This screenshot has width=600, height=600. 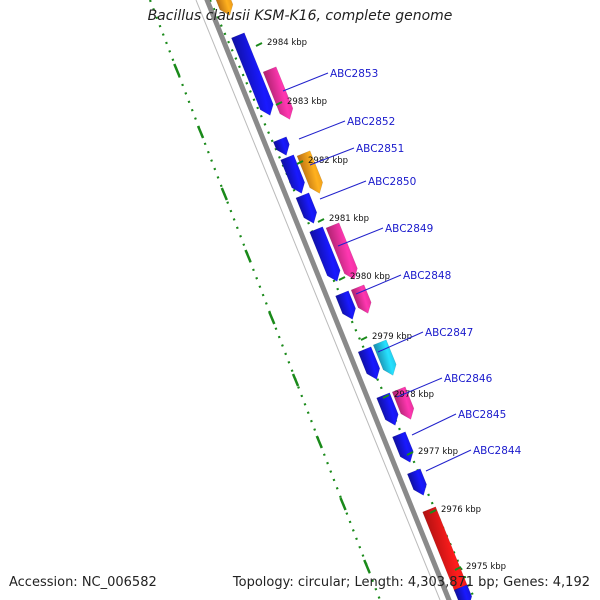 I want to click on scale-tick-label: 2981 kbp, so click(x=349, y=219).